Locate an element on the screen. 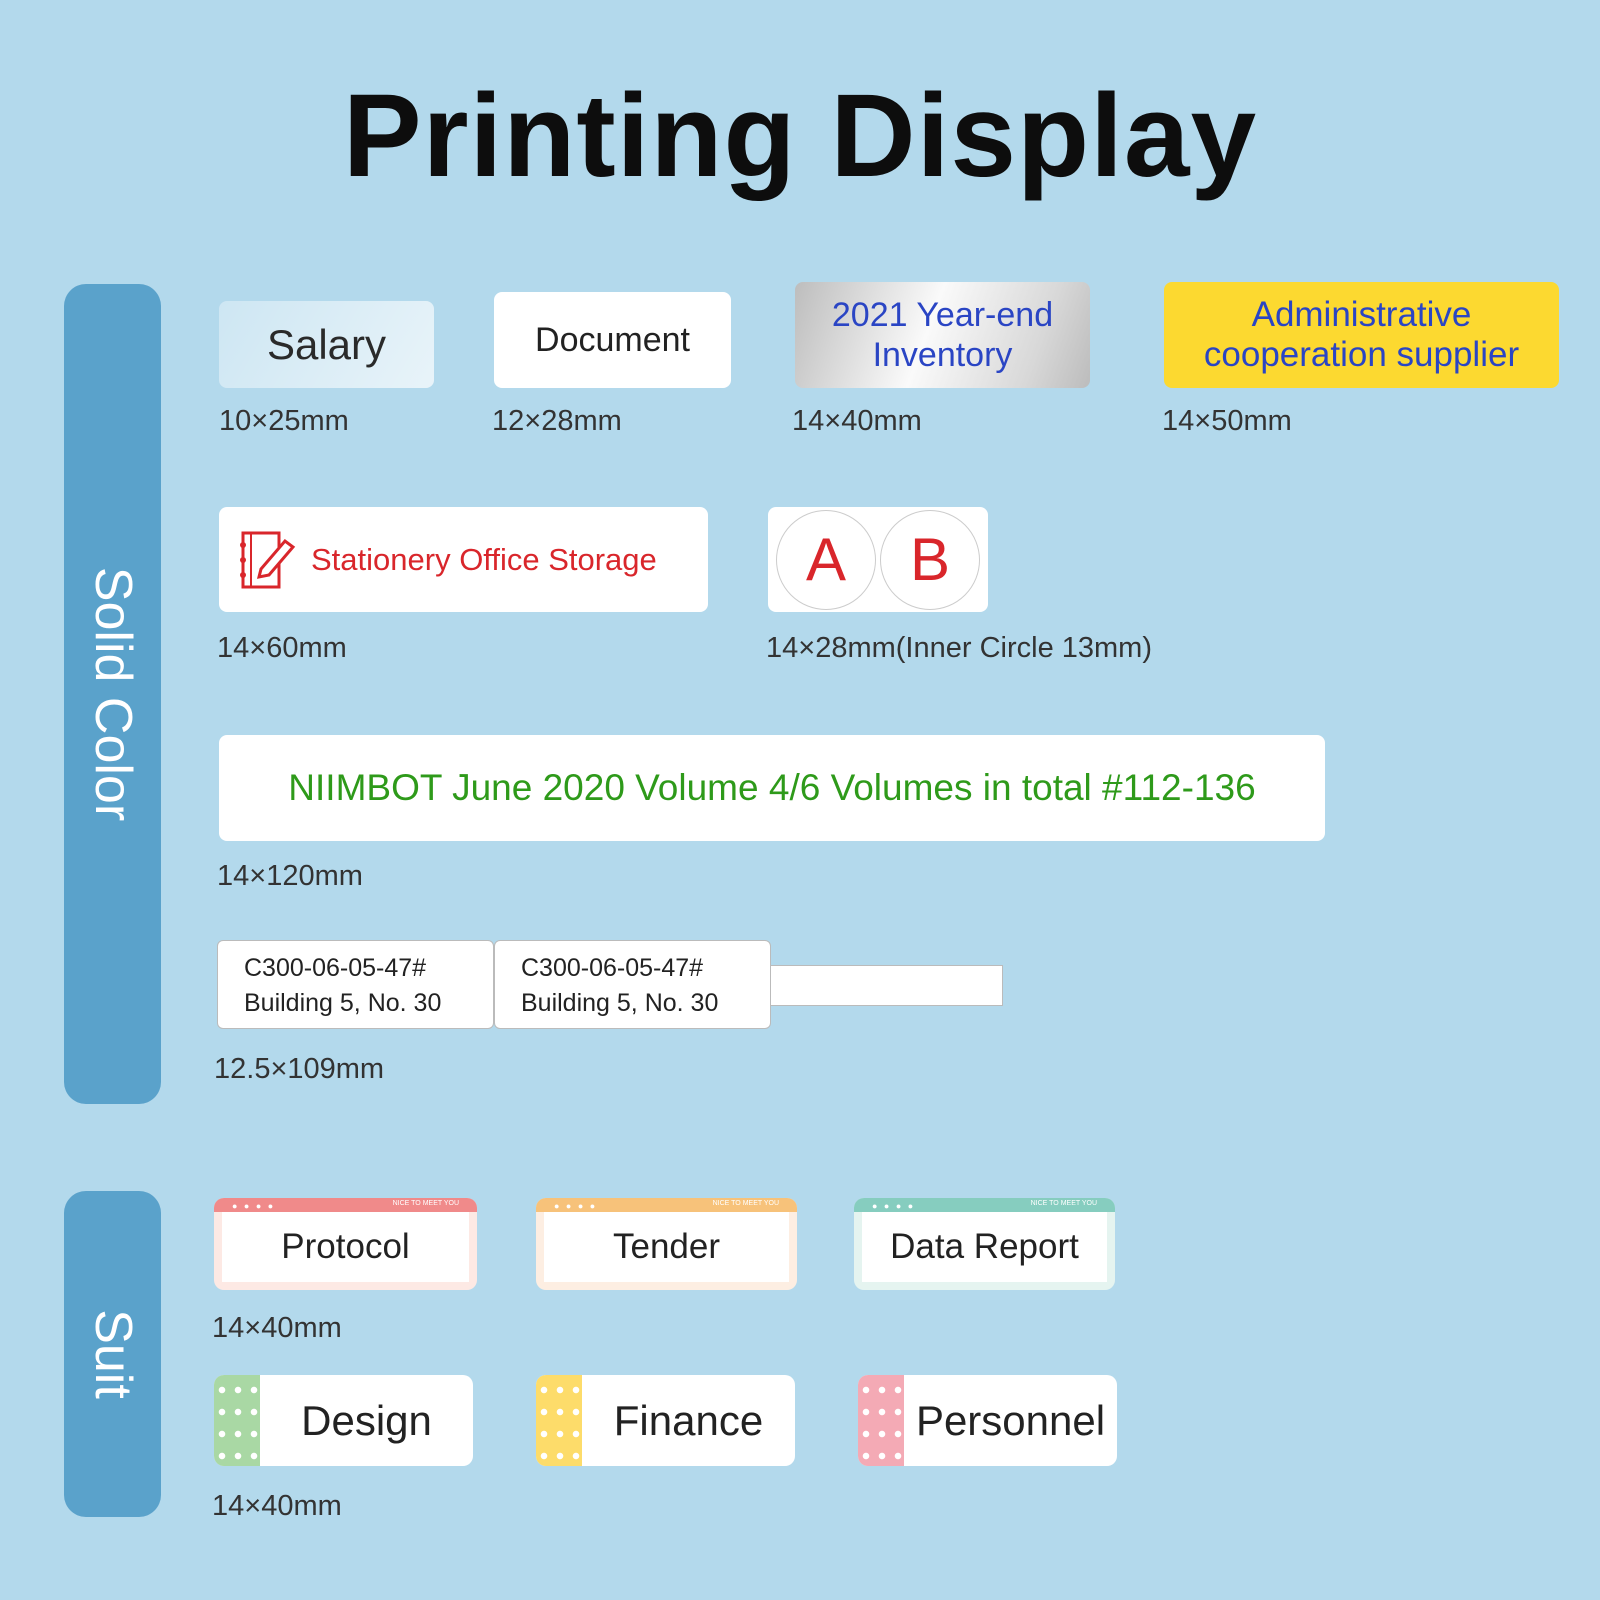  suit-label-tender: ● ● ● ● NICE TO MEET YOU Tender is located at coordinates (666, 1244).